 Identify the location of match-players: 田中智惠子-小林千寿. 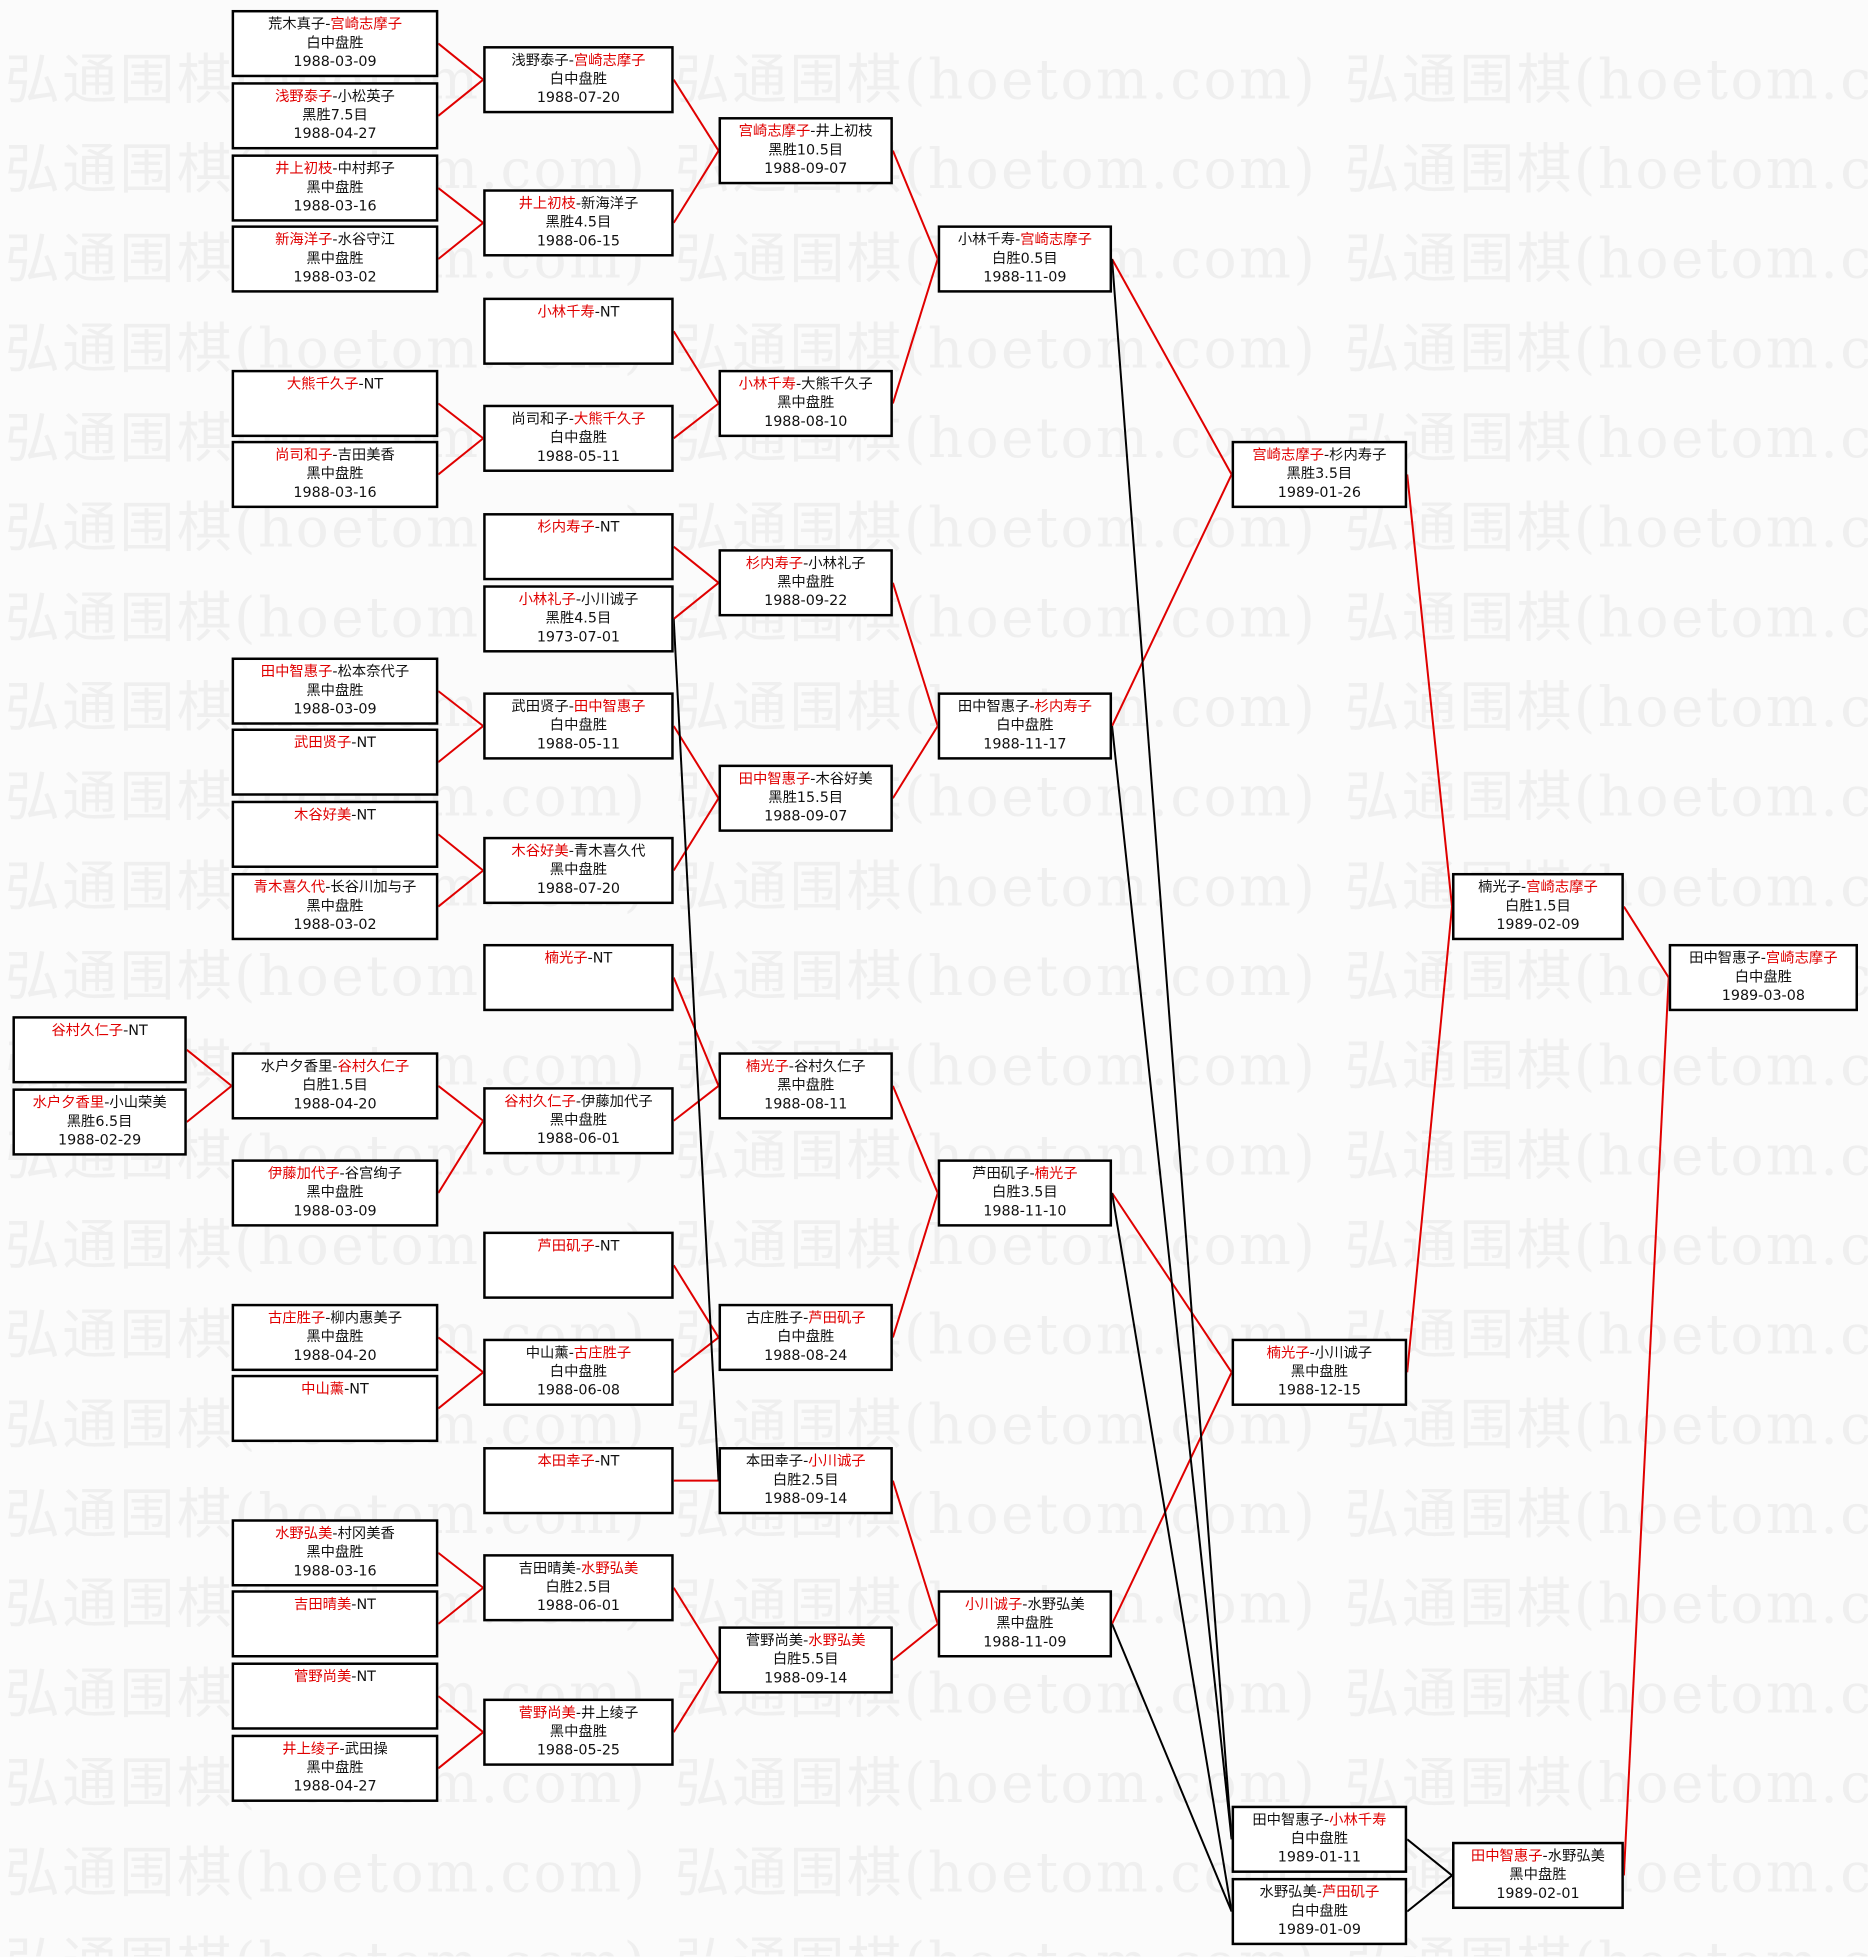
(1319, 1820).